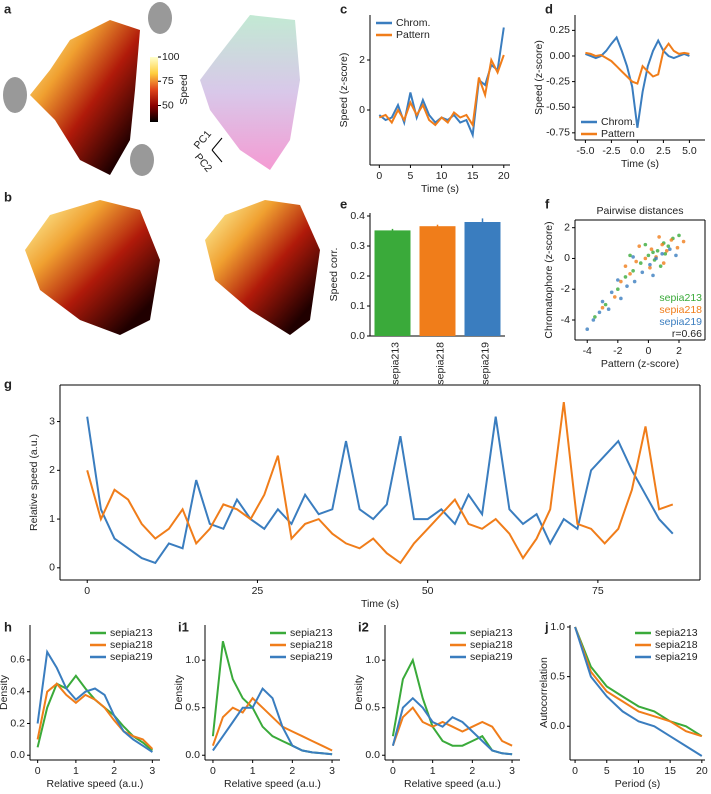  I want to click on x-tick-label: 25, so click(258, 591).